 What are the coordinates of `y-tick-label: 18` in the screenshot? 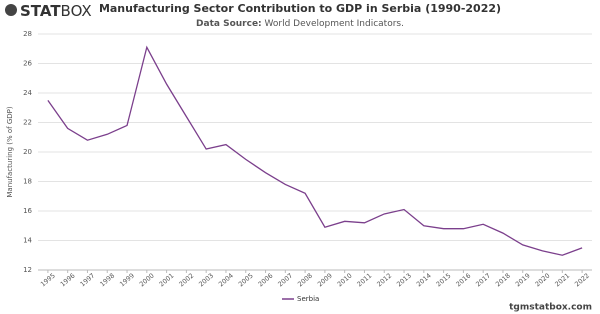 It's located at (27, 182).